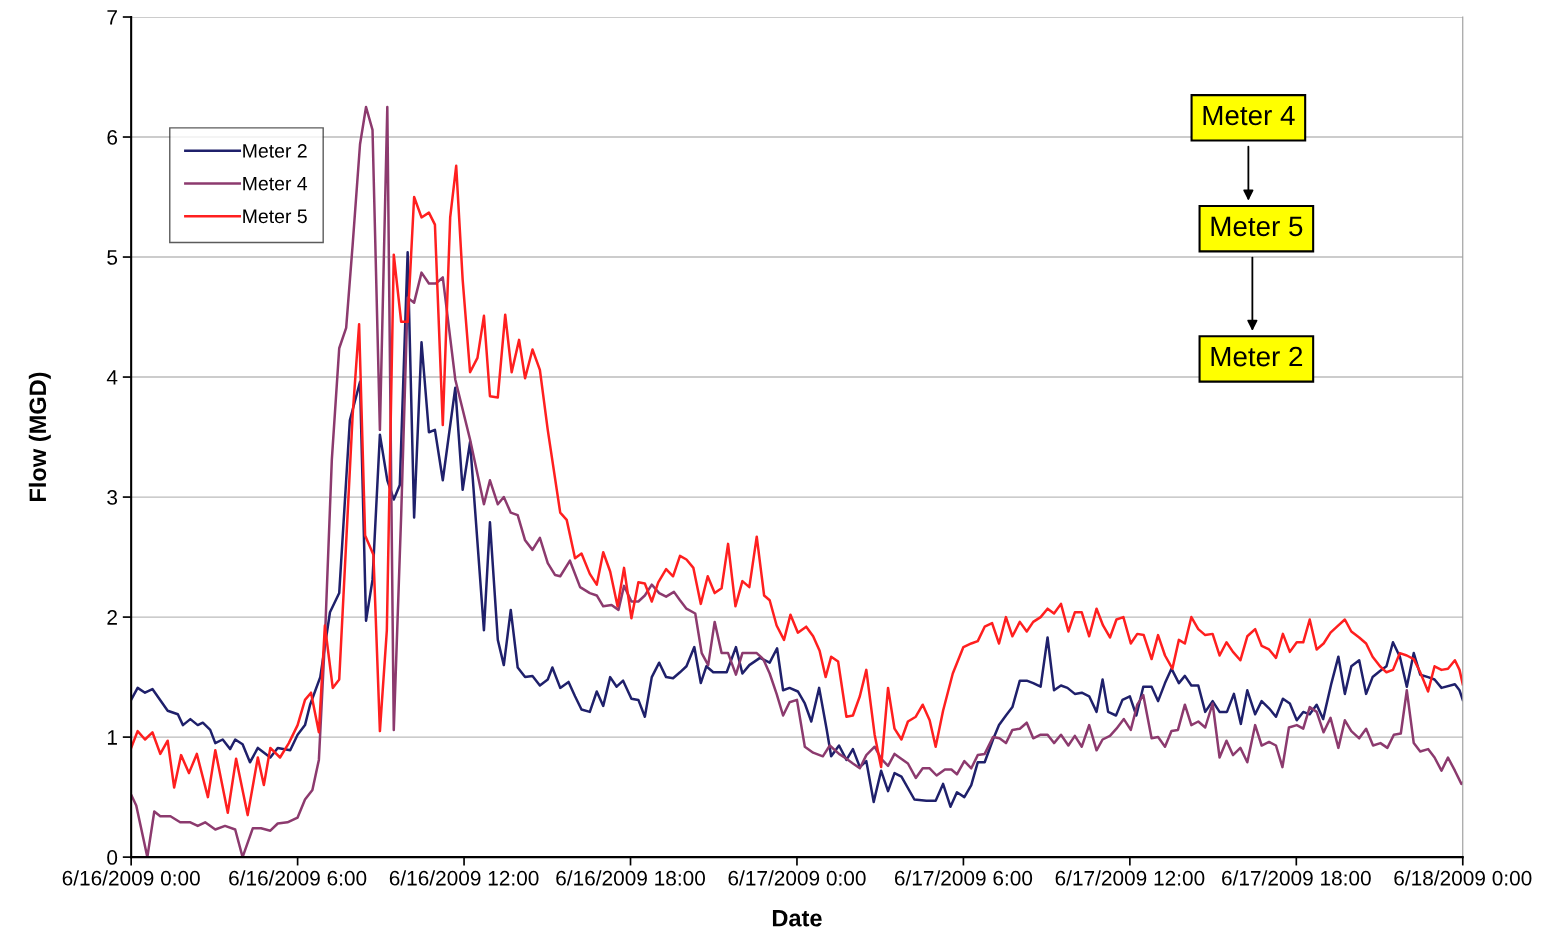  I want to click on x-tick-label: 6/17/2009 18:00, so click(1296, 878).